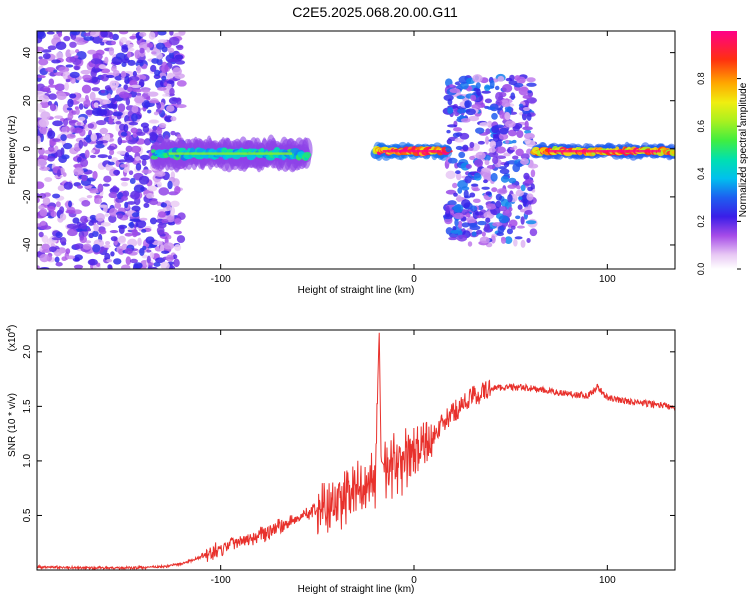  I want to click on chart-title: C2E5.2025.068.20.00.G11, so click(375, 12).